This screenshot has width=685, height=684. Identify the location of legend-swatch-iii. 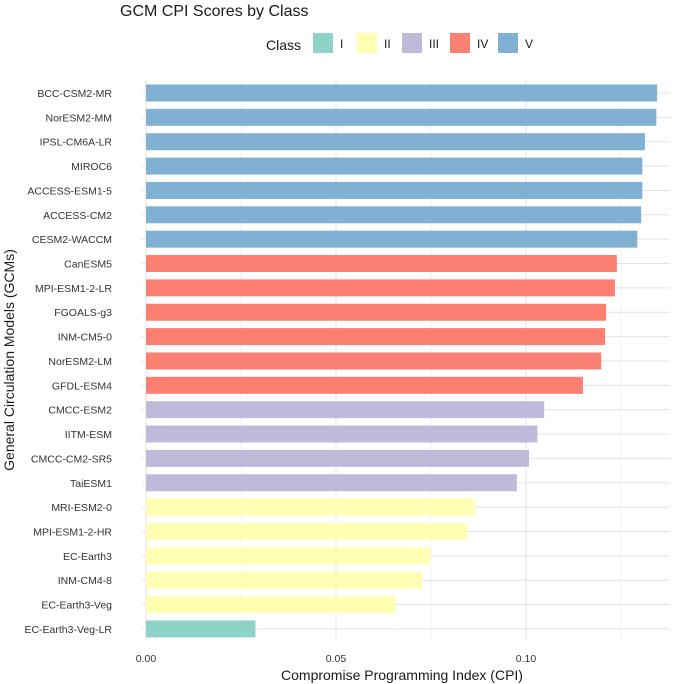
(412, 43).